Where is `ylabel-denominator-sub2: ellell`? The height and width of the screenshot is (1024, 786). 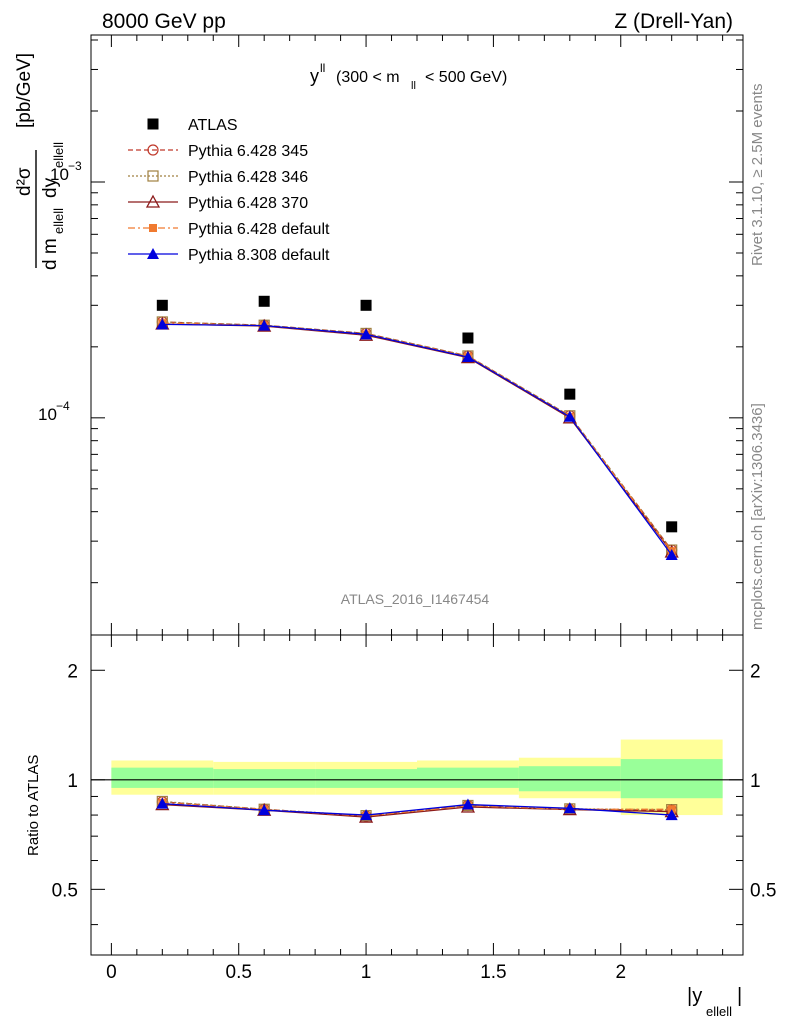
ylabel-denominator-sub2: ellell is located at coordinates (58, 155).